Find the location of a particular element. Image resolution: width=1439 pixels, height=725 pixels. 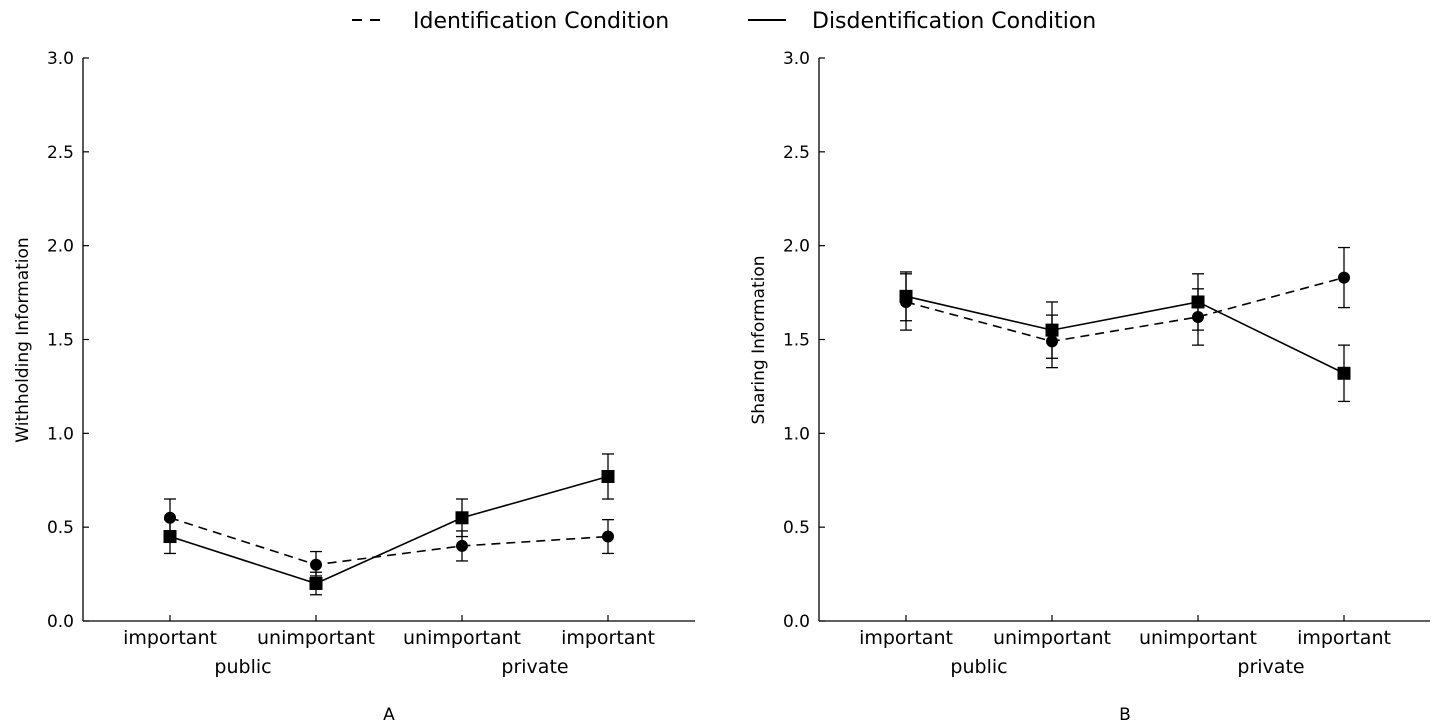

legend-disidentification-label: Disdentification Condition is located at coordinates (954, 21).